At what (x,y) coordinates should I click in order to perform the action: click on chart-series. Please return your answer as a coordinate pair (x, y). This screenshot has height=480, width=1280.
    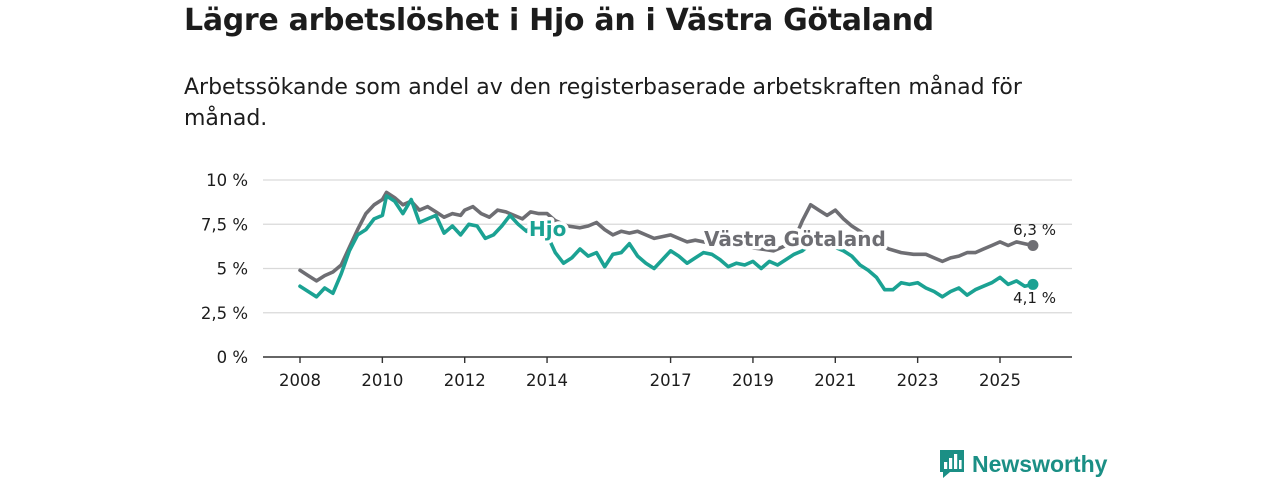
    Looking at the image, I should click on (668, 244).